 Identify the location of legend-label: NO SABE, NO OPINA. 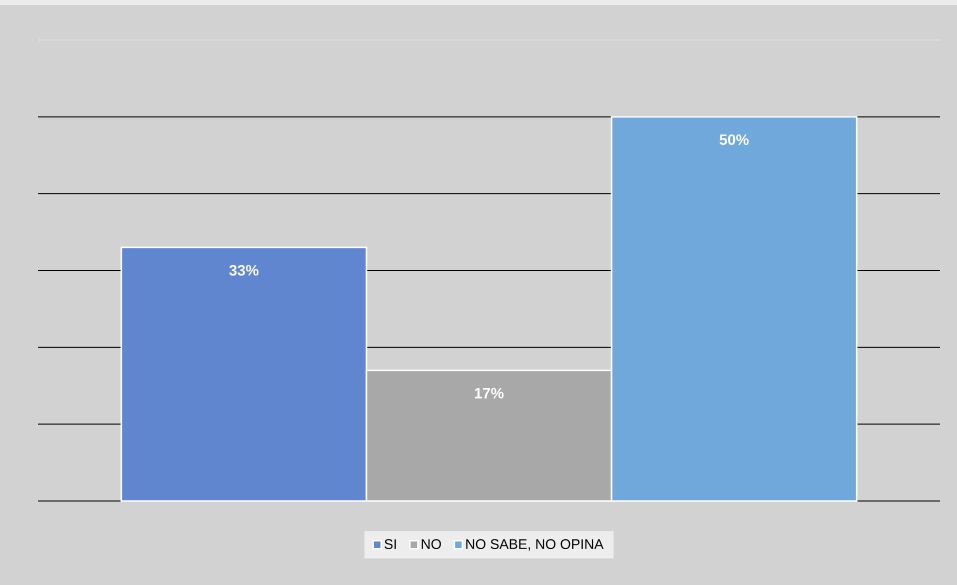
(535, 545).